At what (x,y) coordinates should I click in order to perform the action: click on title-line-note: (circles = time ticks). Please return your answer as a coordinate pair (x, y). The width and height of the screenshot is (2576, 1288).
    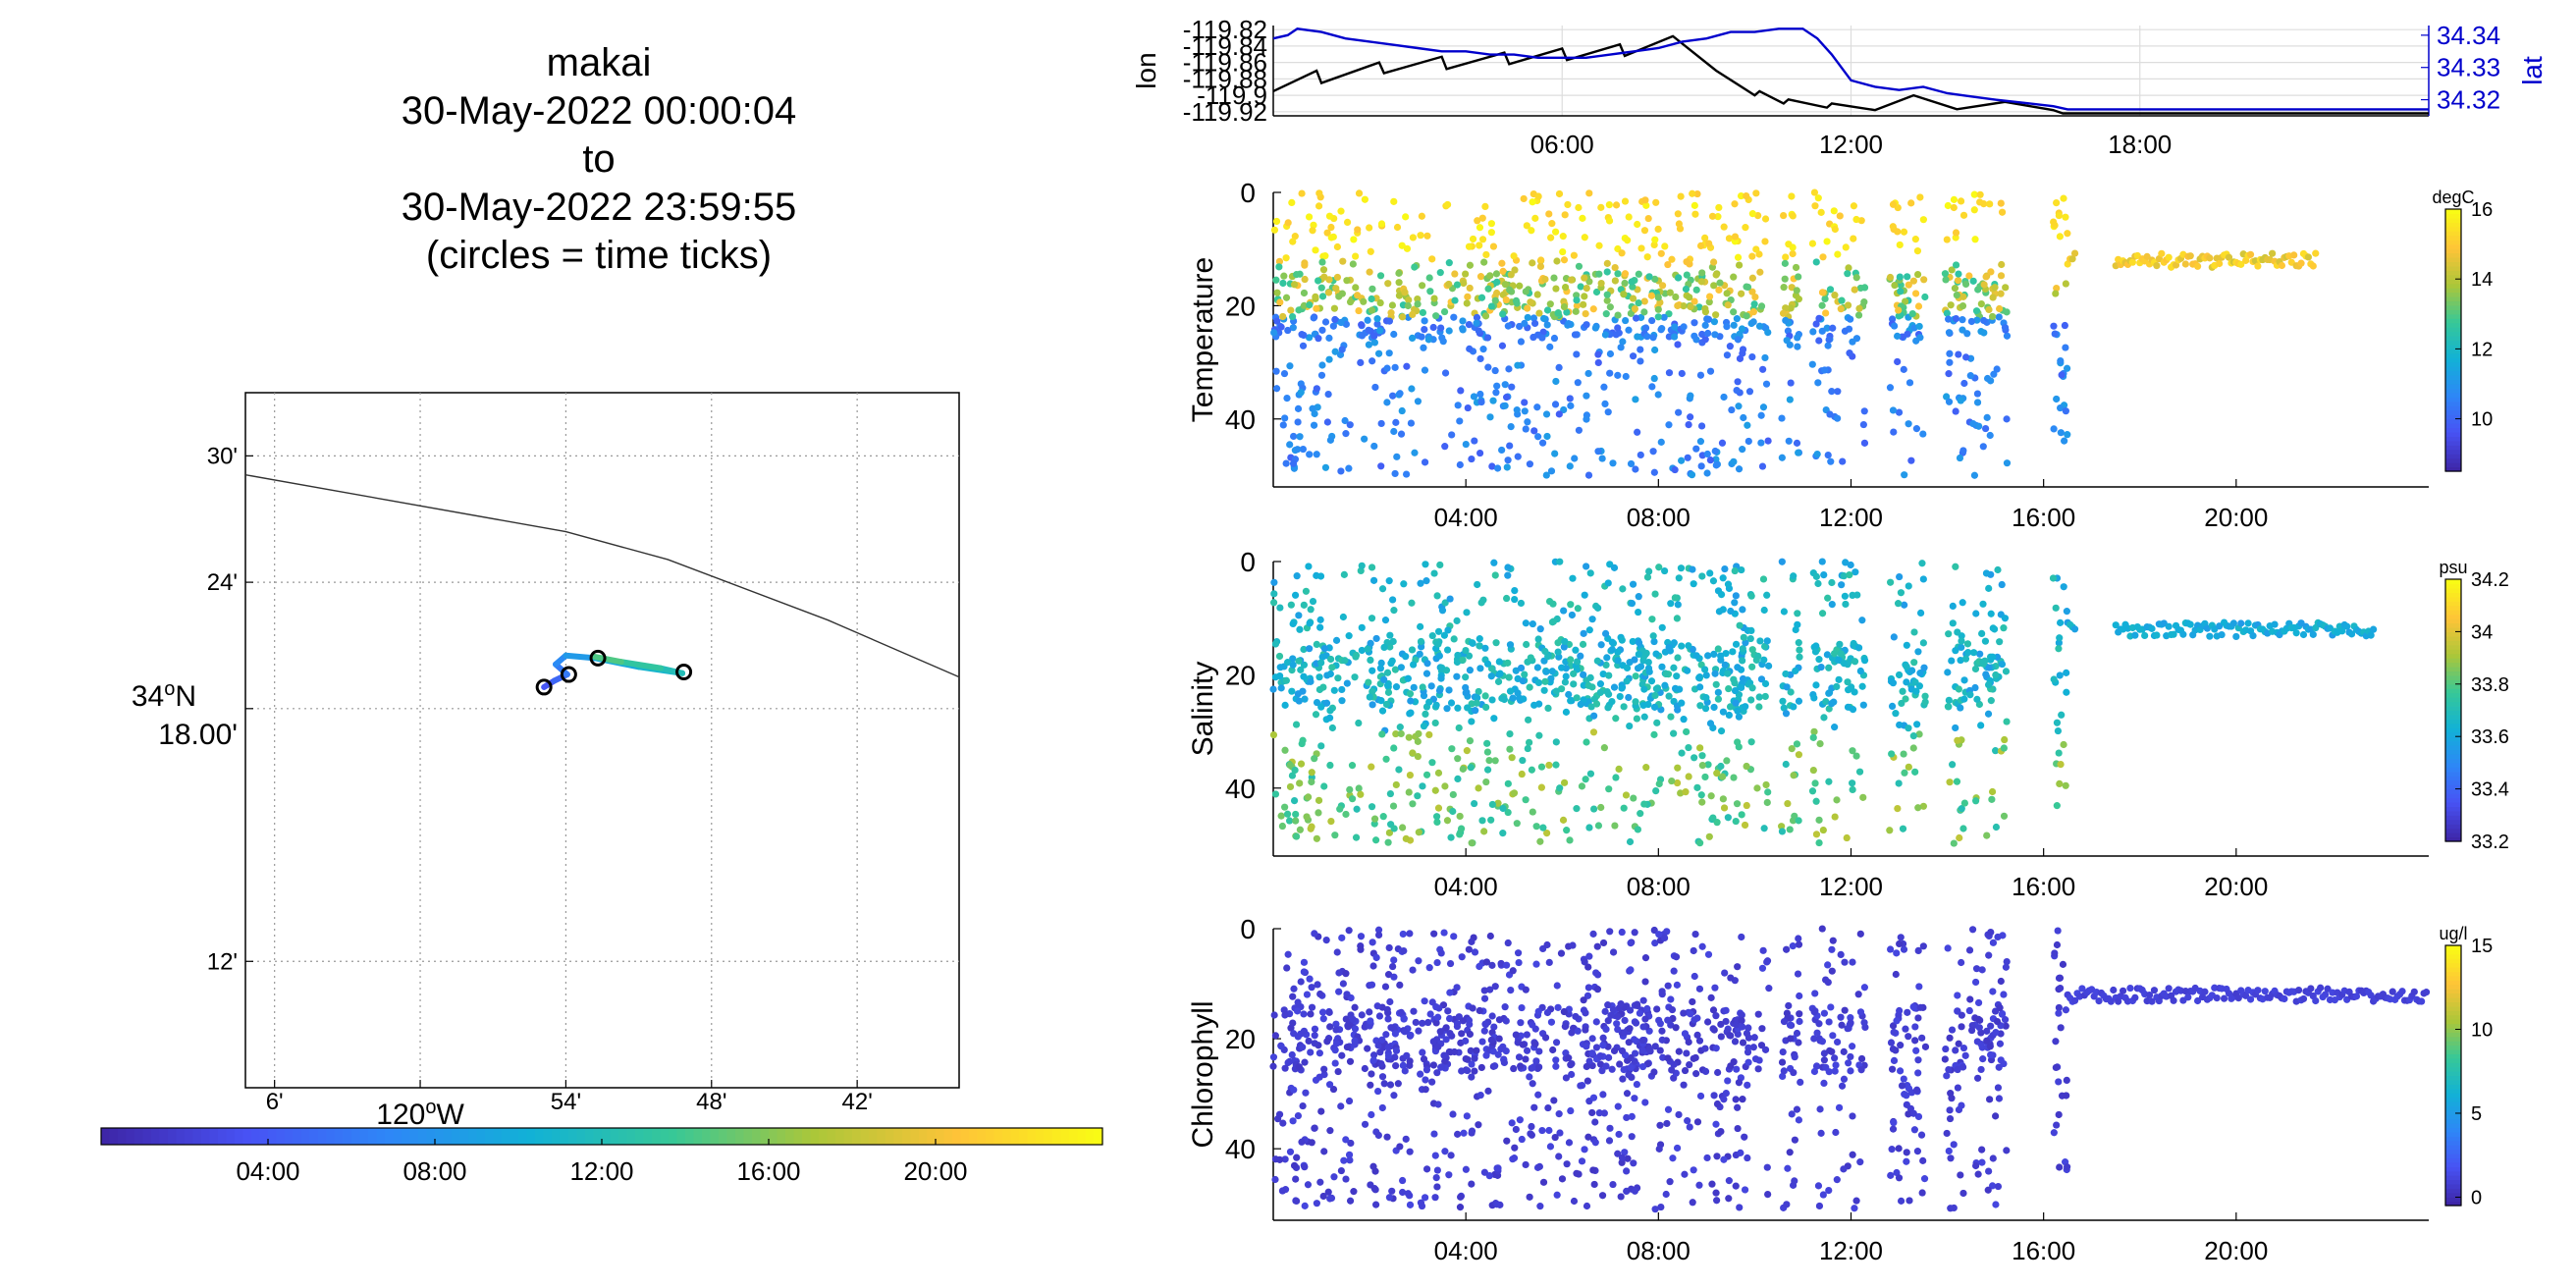
    Looking at the image, I should click on (599, 255).